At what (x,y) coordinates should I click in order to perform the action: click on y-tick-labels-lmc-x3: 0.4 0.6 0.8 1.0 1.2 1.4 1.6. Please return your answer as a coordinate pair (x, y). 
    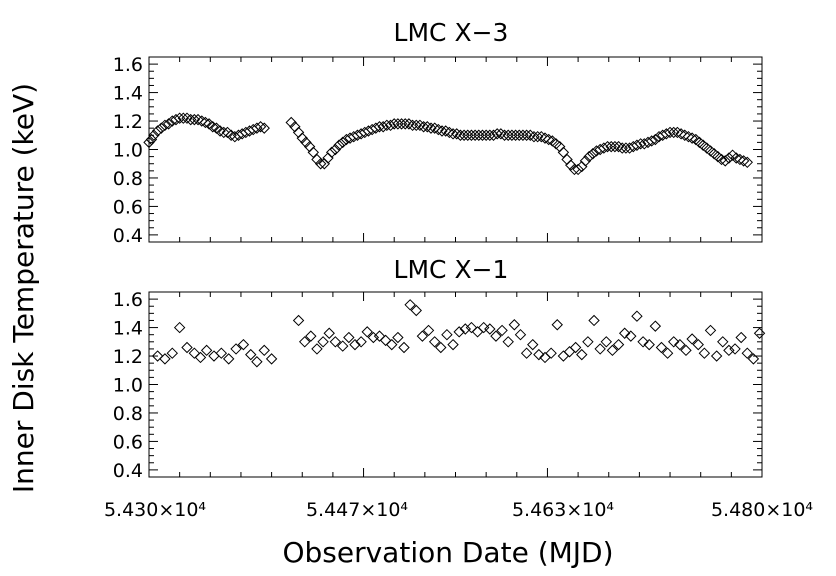
    Looking at the image, I should click on (128, 150).